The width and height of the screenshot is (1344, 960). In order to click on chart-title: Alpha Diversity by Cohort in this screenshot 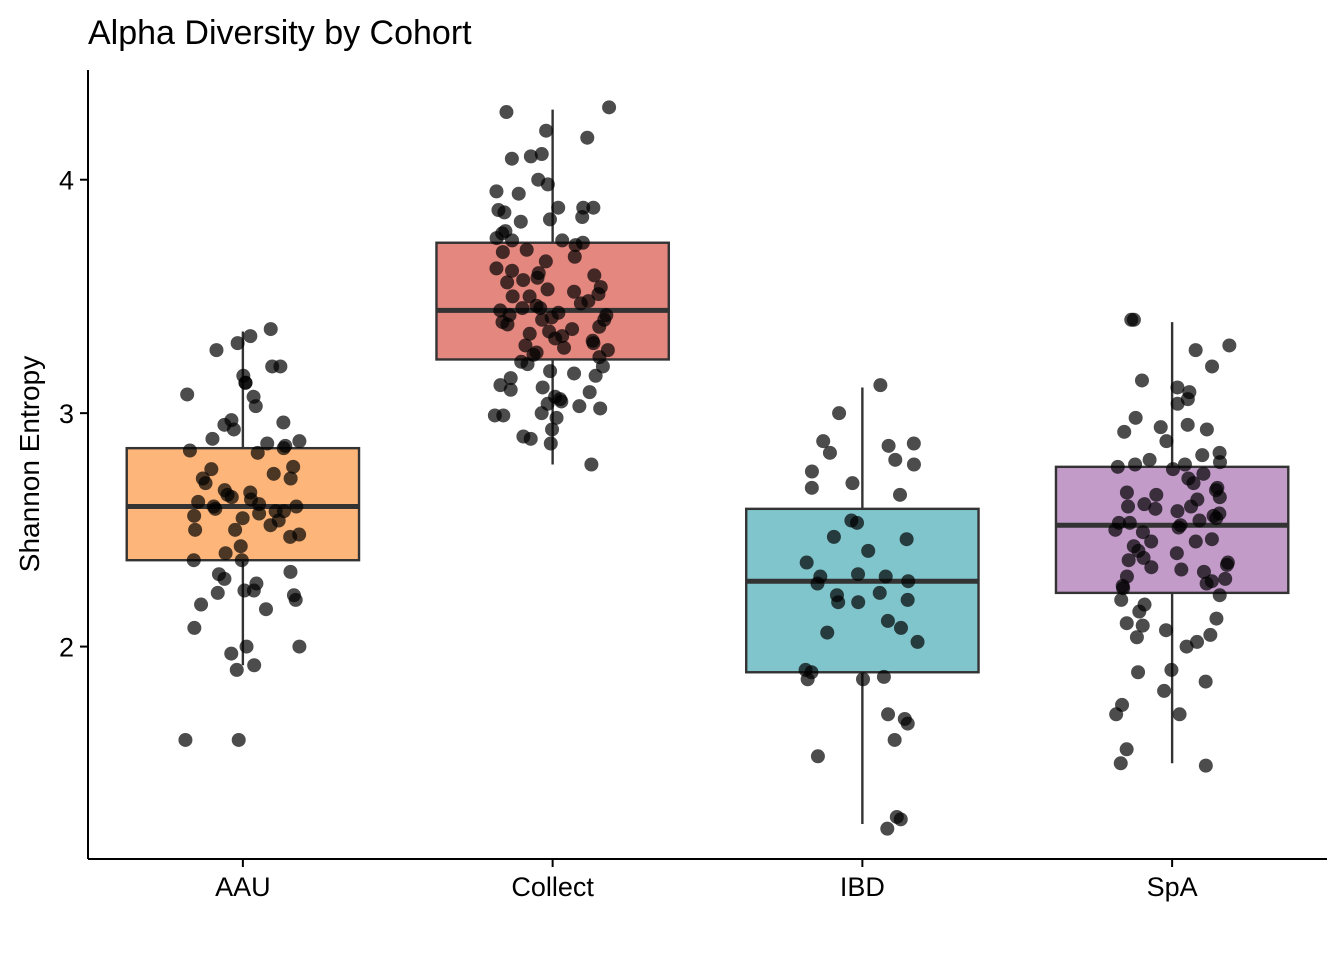, I will do `click(280, 33)`.